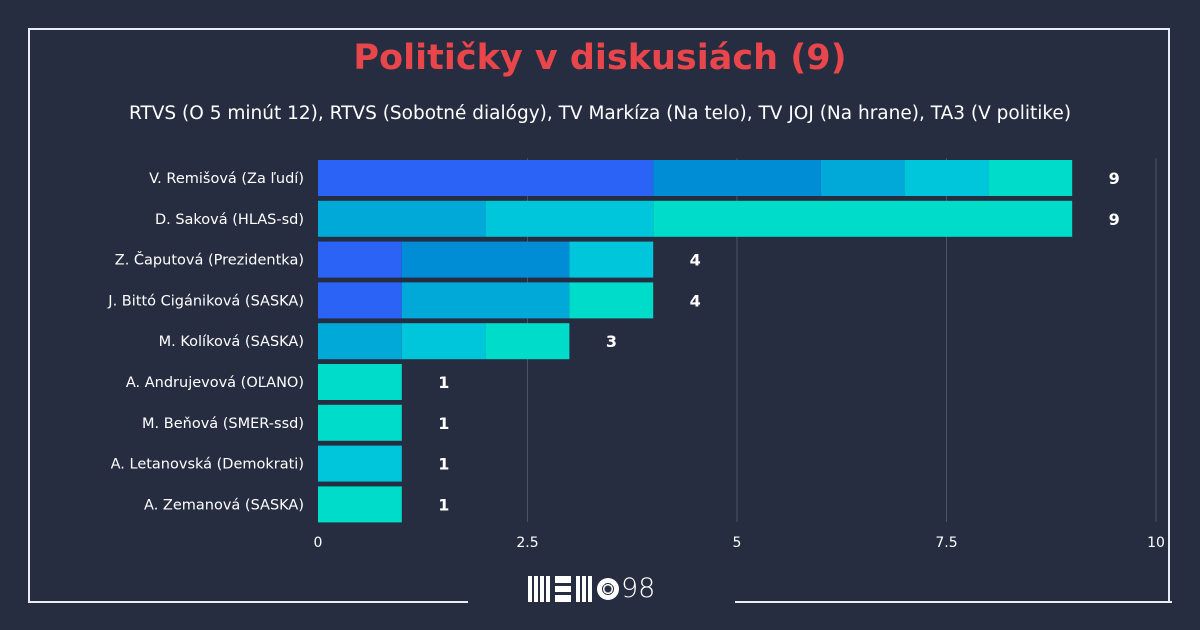 The image size is (1200, 630). Describe the element at coordinates (737, 543) in the screenshot. I see `x-tick-label: 5` at that location.